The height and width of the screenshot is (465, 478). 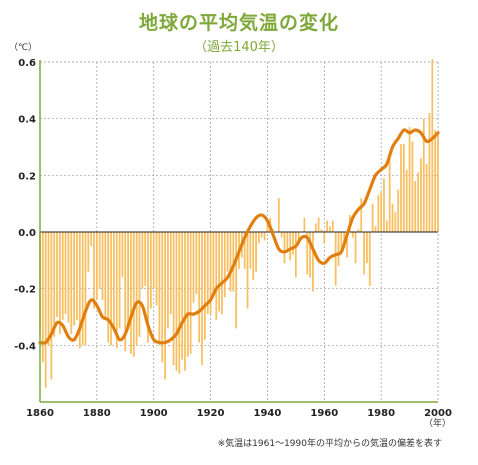 What do you see at coordinates (347, 245) in the screenshot?
I see `bar-1968` at bounding box center [347, 245].